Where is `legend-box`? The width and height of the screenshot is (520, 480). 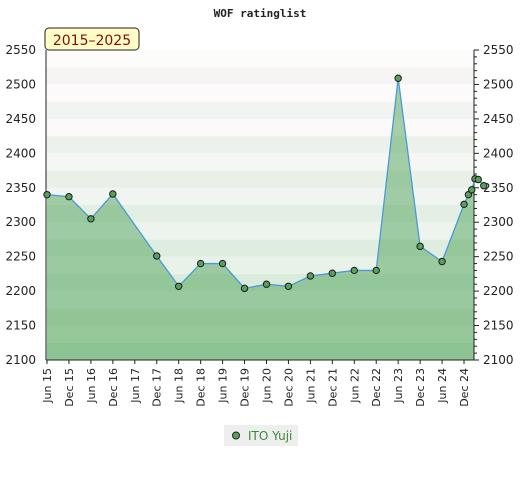 legend-box is located at coordinates (261, 435).